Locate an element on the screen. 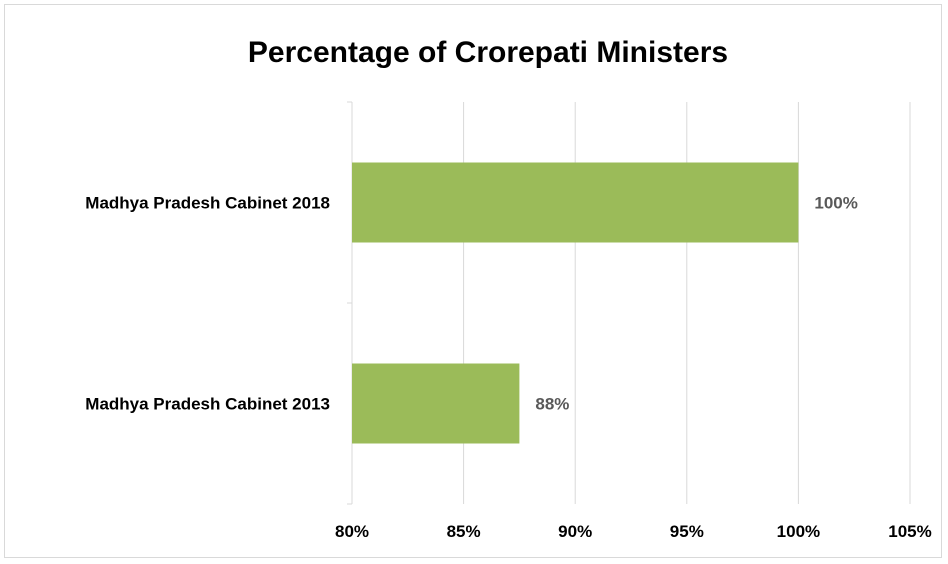 The height and width of the screenshot is (564, 948). x-tick-label: 80% is located at coordinates (352, 531).